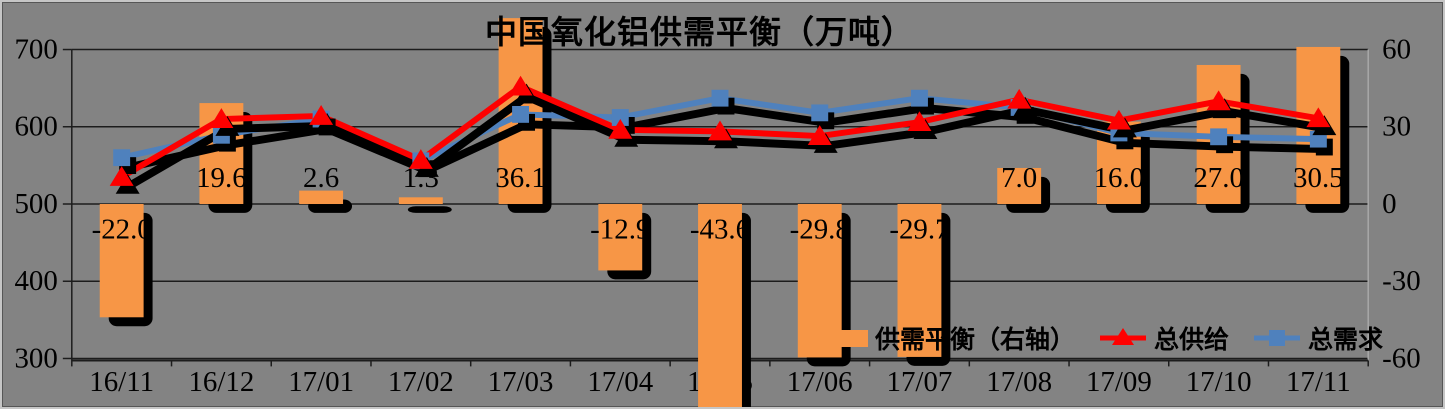  What do you see at coordinates (620, 117) in the screenshot?
I see `demand-marker-17/04` at bounding box center [620, 117].